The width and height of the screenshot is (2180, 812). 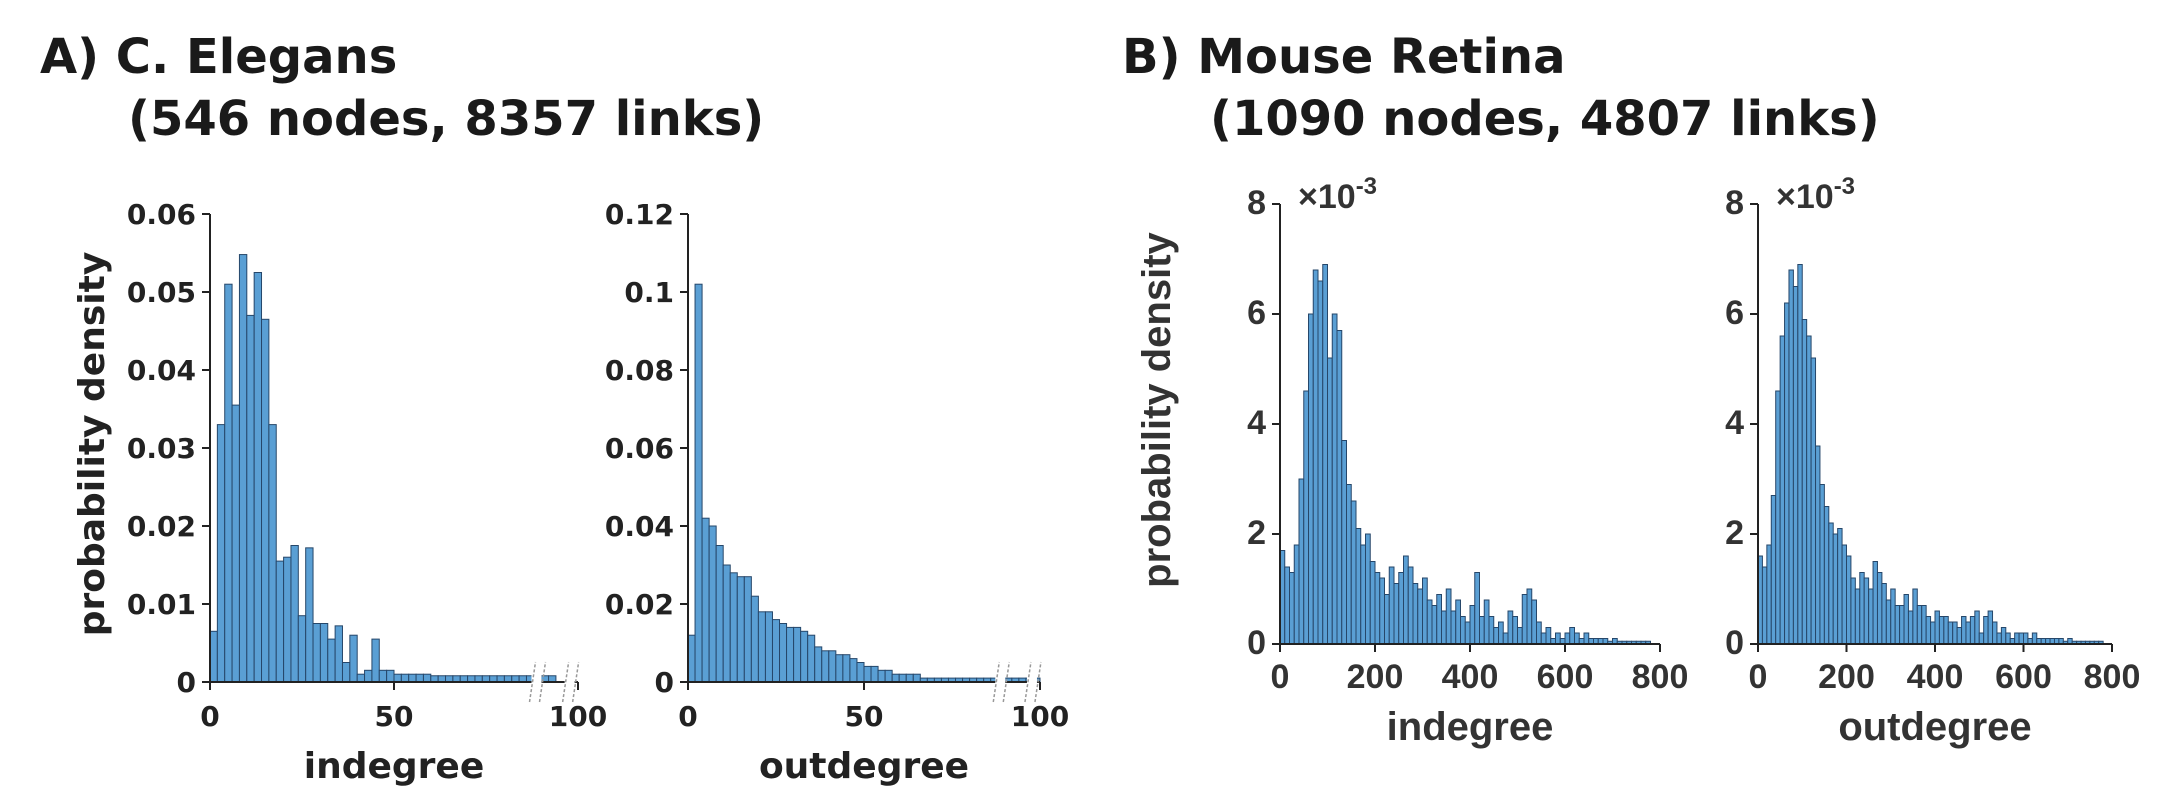 What do you see at coordinates (1256, 313) in the screenshot?
I see `y-tick-label: 6` at bounding box center [1256, 313].